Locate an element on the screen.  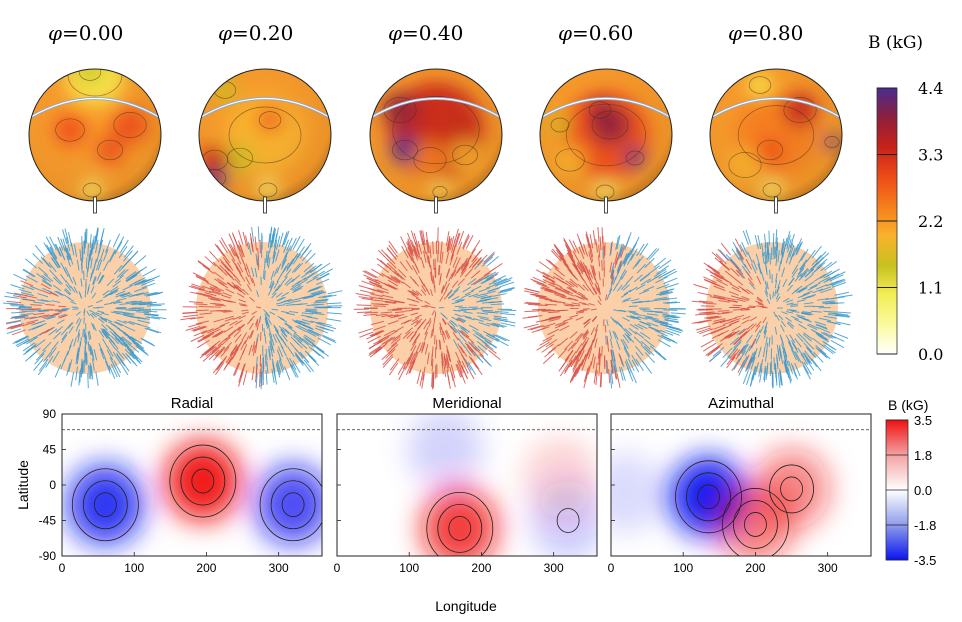
phase-label-3: φ=0.60 is located at coordinates (595, 33).